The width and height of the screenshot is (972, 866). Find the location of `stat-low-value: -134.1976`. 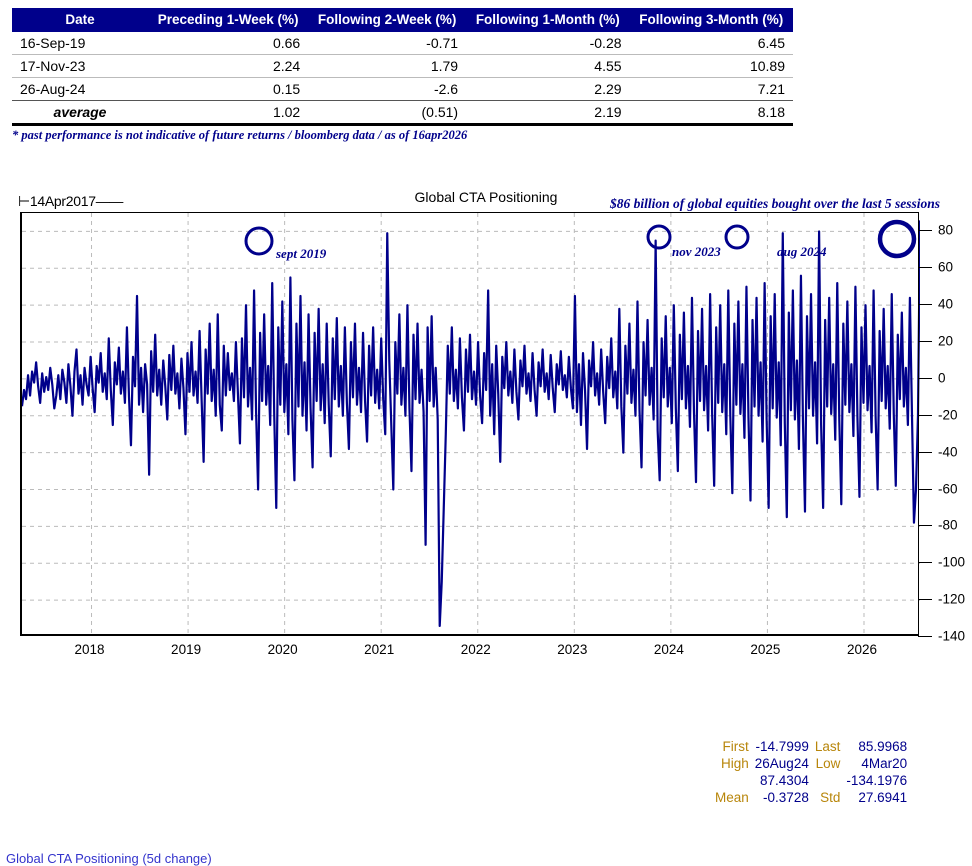

stat-low-value: -134.1976 is located at coordinates (877, 780).